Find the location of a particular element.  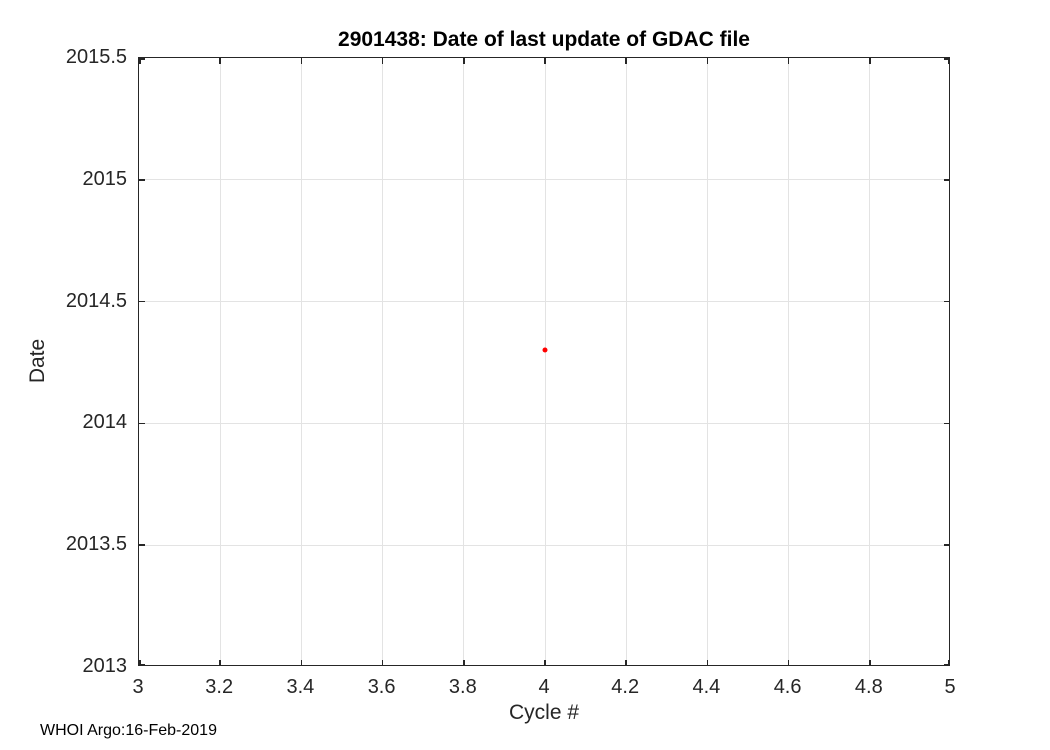

y-tick-label: 2013 is located at coordinates (105, 666).